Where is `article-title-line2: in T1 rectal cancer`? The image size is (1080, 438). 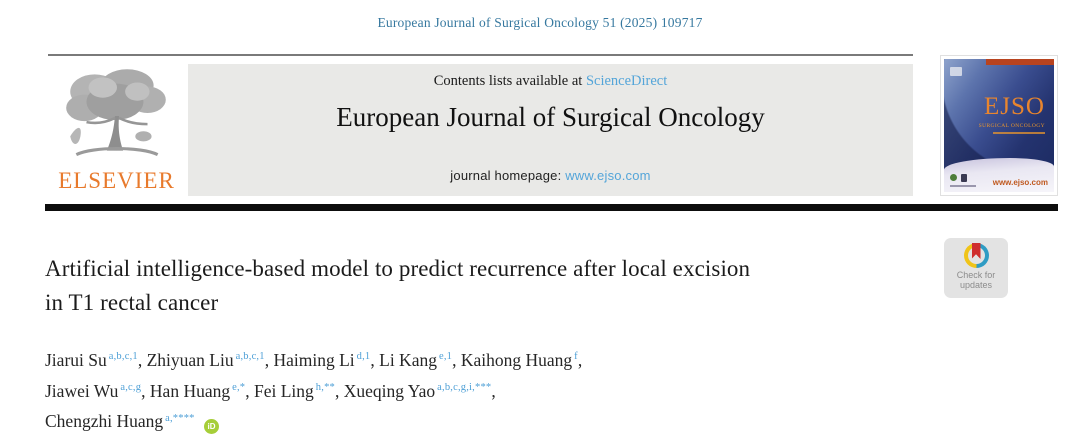
article-title-line2: in T1 rectal cancer is located at coordinates (132, 302).